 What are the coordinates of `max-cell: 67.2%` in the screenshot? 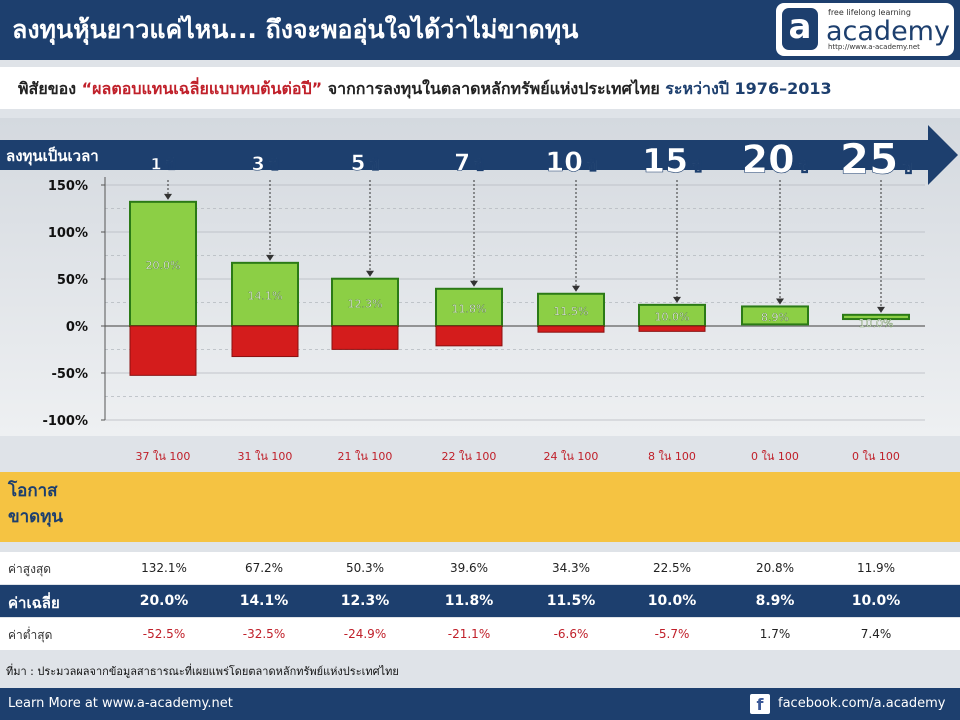 It's located at (264, 568).